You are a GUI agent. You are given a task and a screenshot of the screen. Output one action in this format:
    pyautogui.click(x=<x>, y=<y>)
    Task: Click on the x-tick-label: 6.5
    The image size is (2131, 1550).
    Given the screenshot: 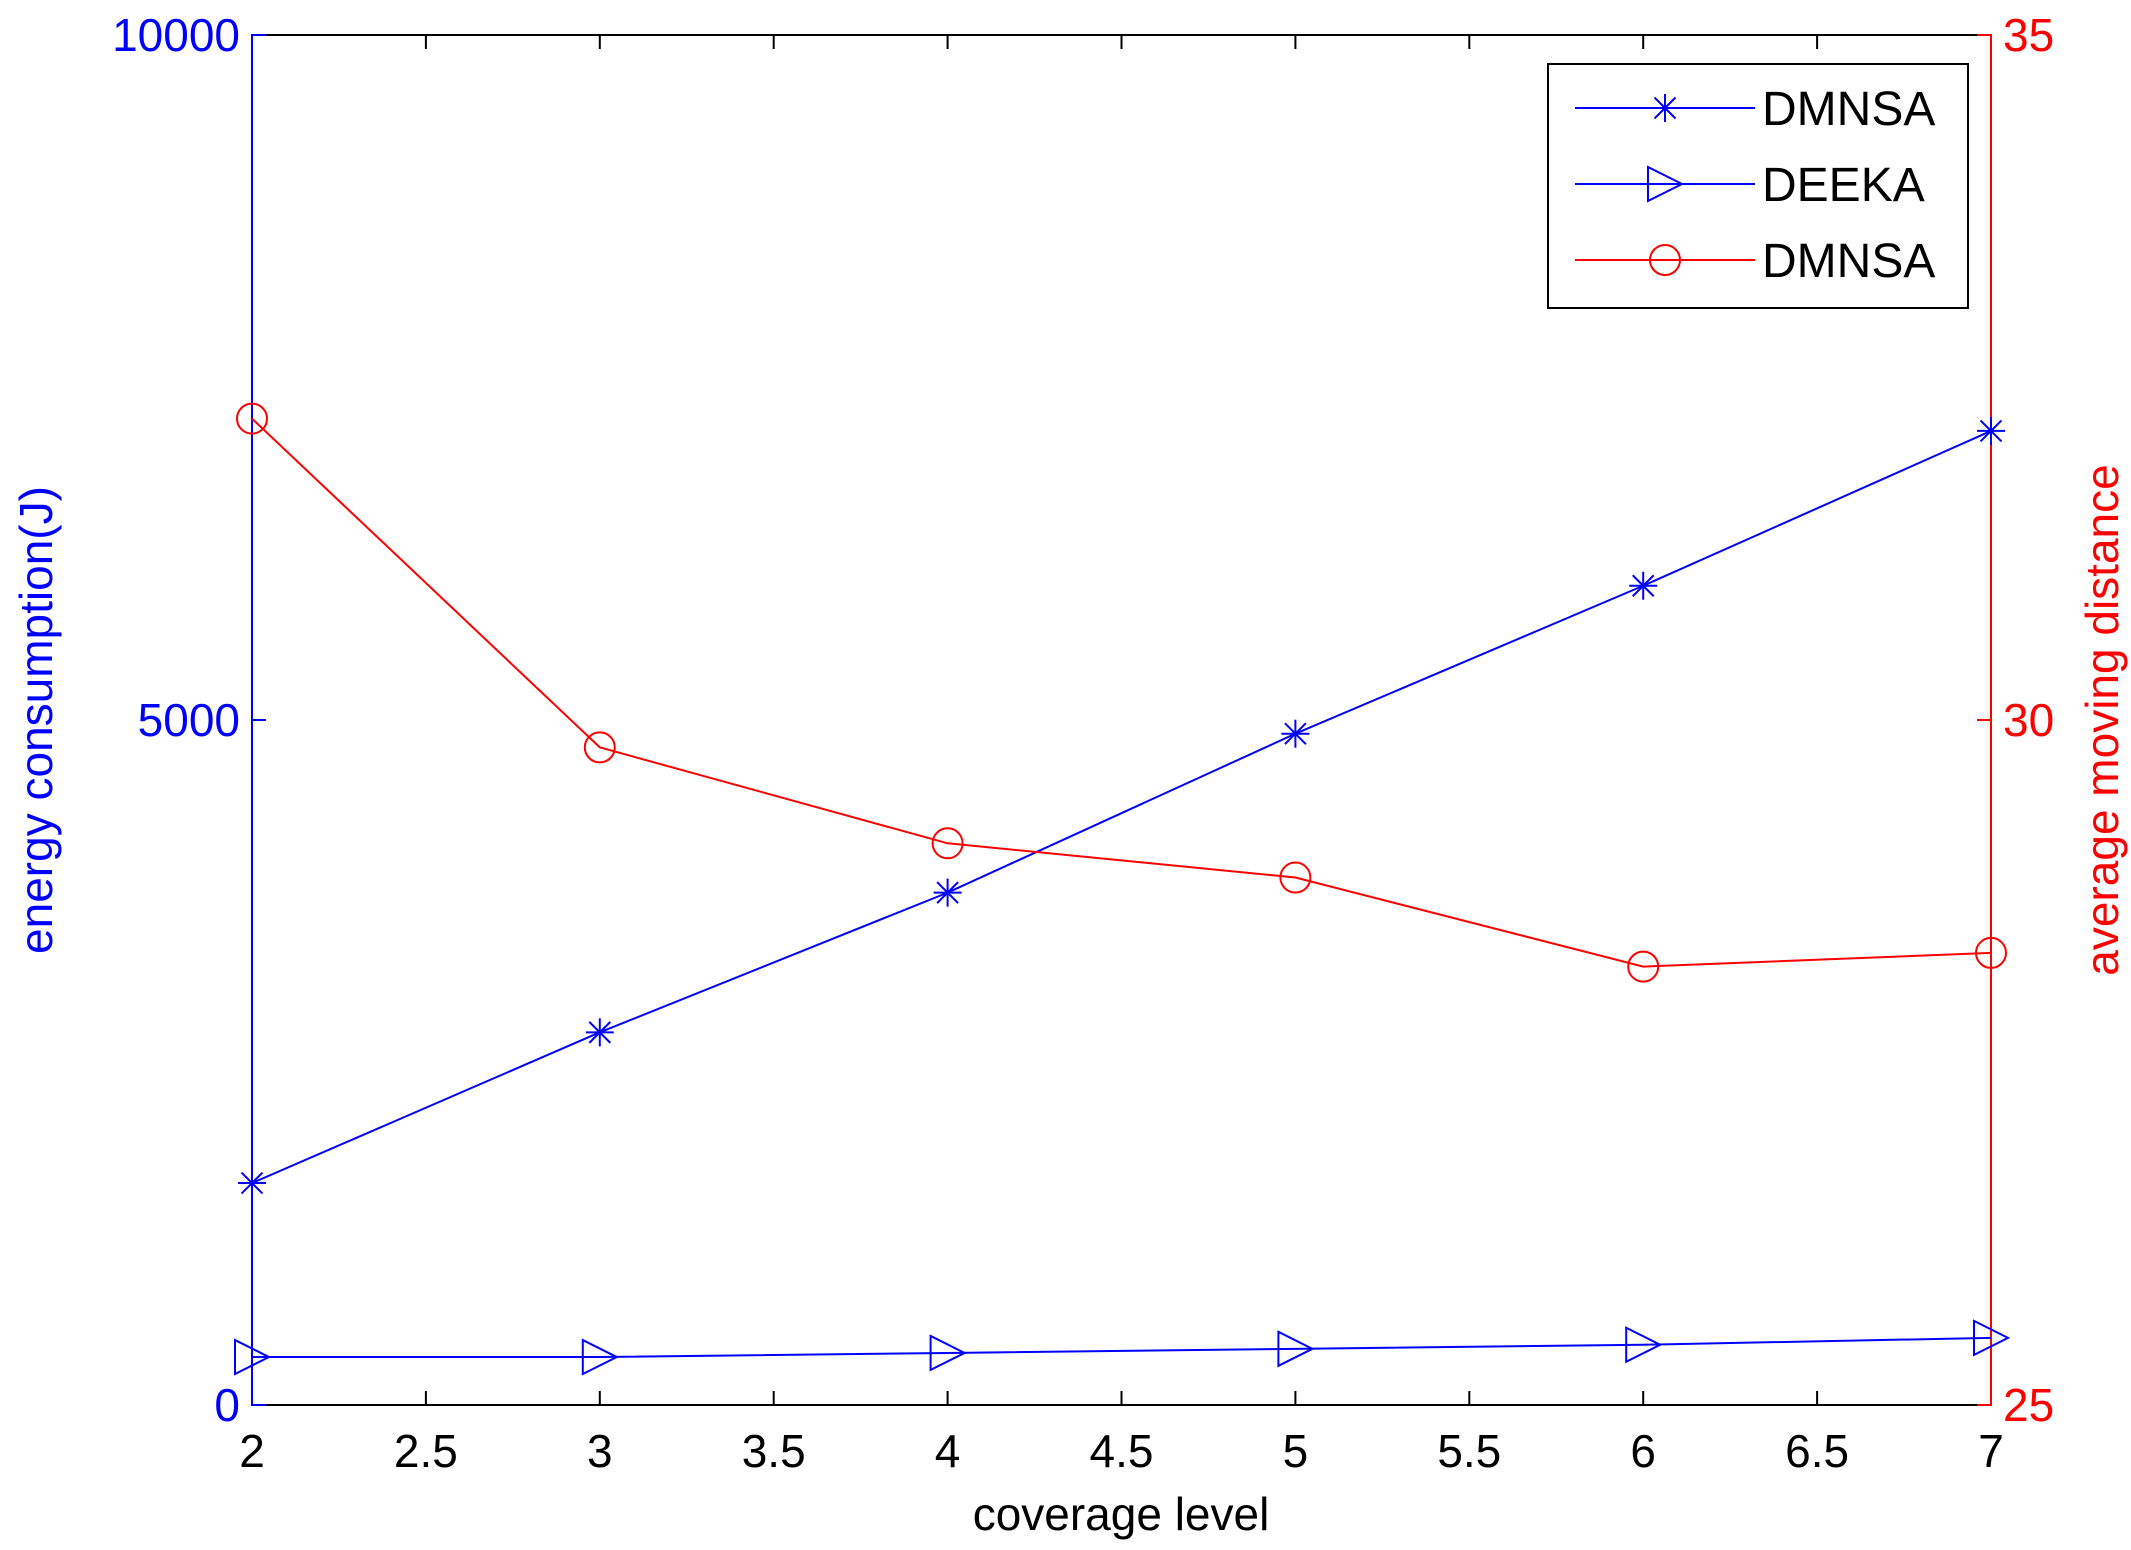 What is the action you would take?
    pyautogui.click(x=1817, y=1451)
    